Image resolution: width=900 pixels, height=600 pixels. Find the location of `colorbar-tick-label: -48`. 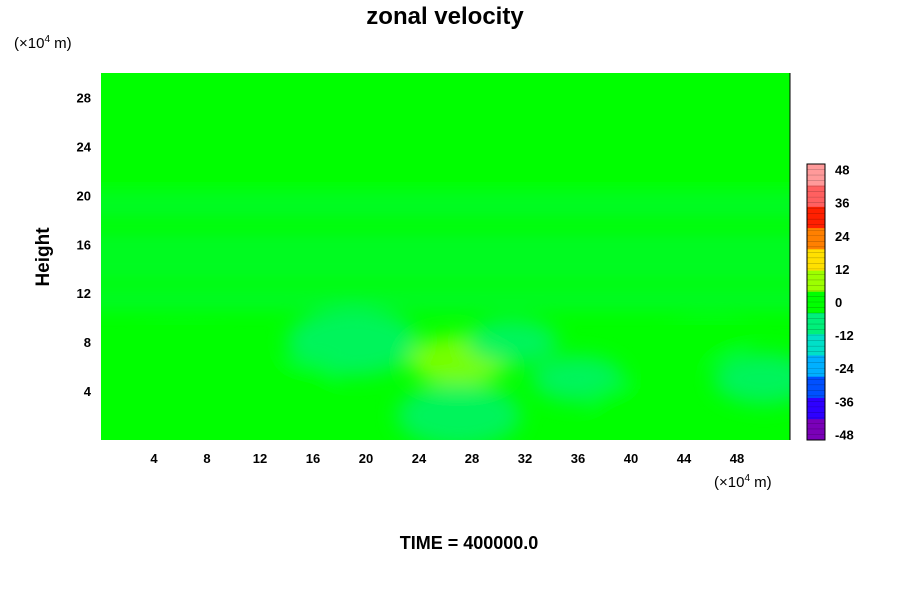

colorbar-tick-label: -48 is located at coordinates (844, 434).